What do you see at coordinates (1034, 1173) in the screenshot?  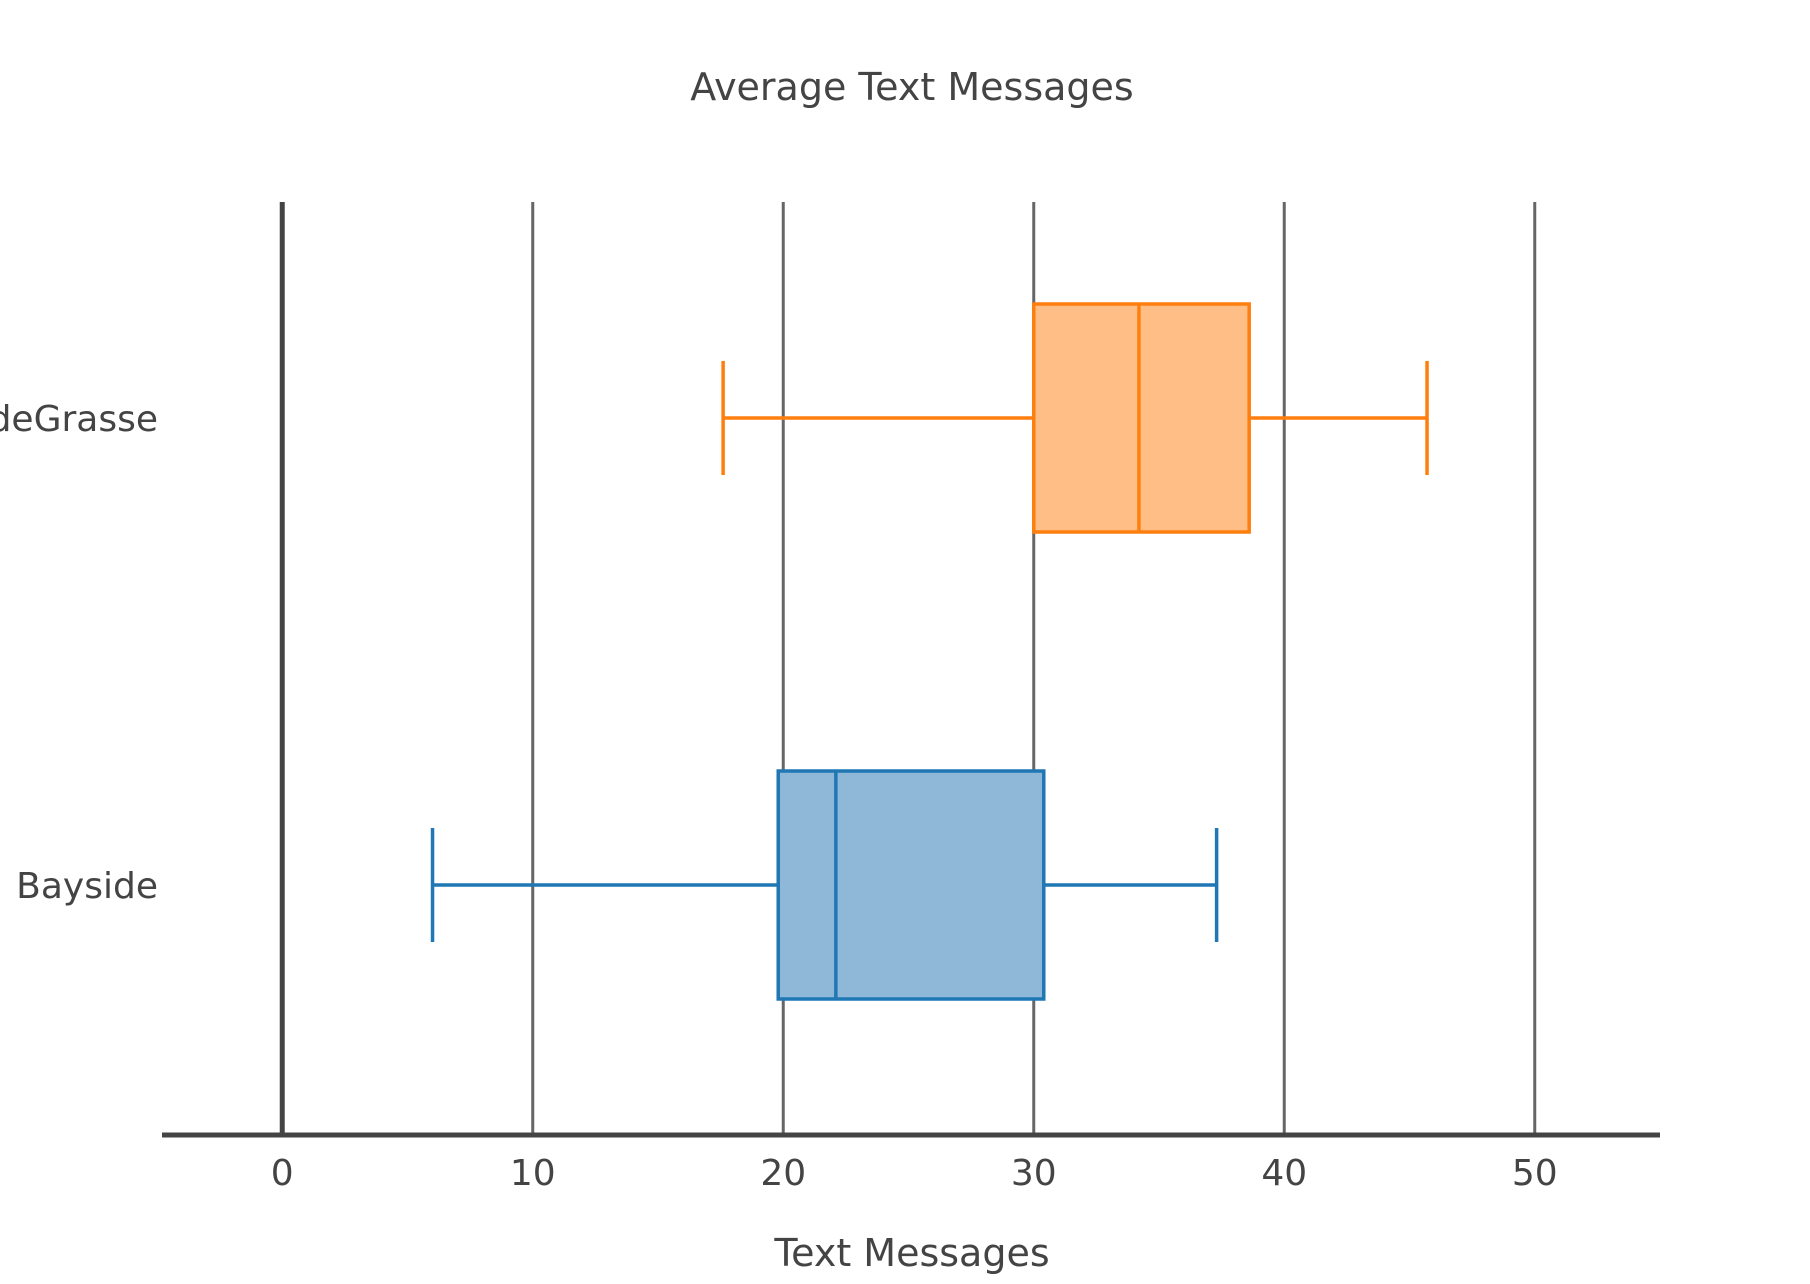 I see `x-tick-label: 30` at bounding box center [1034, 1173].